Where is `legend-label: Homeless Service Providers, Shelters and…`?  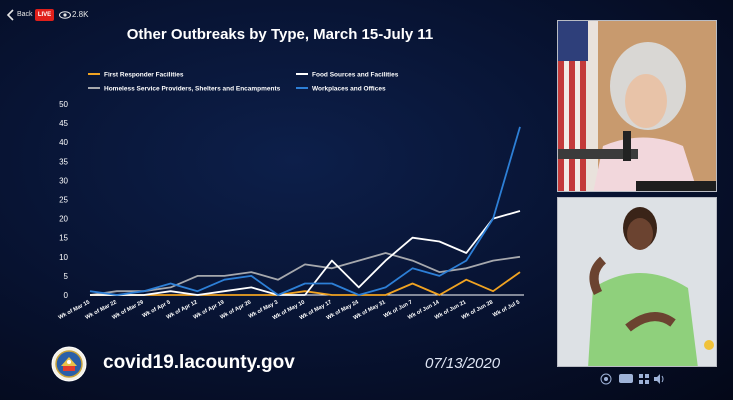
legend-label: Homeless Service Providers, Shelters and… is located at coordinates (192, 89).